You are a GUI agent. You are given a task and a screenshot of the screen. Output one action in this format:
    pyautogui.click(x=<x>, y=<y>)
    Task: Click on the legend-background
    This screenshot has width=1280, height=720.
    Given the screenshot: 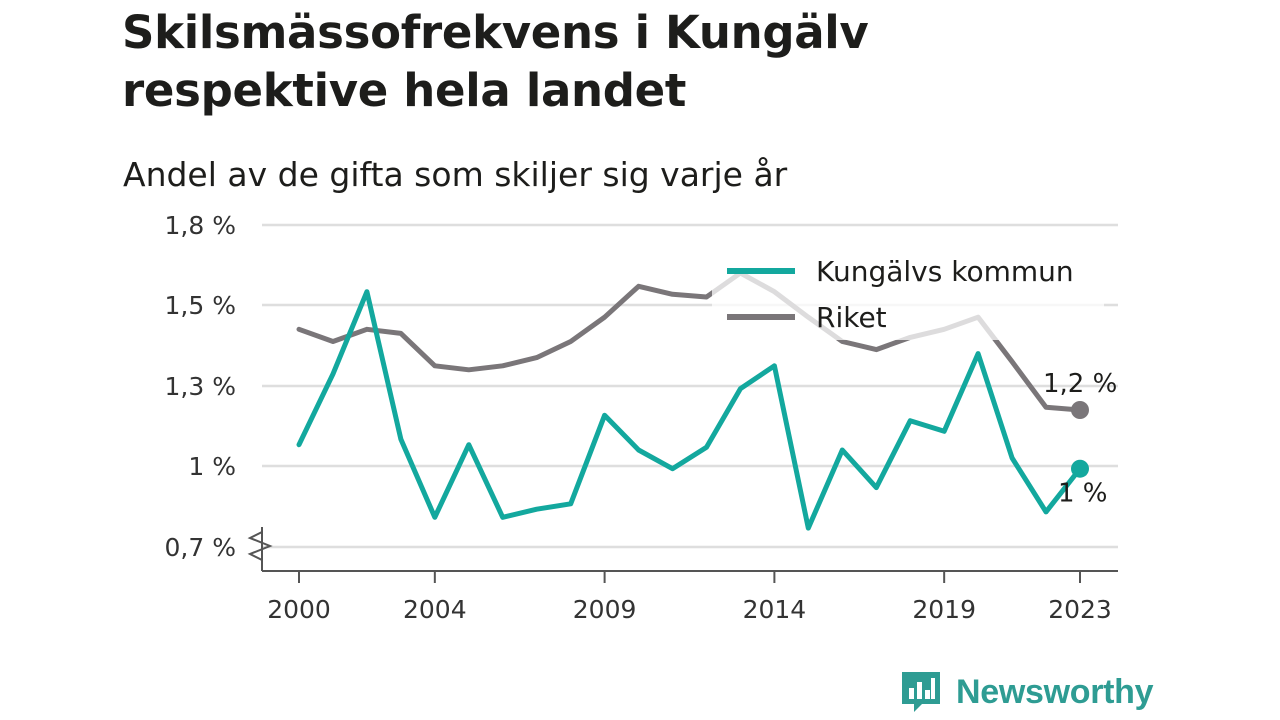 What is the action you would take?
    pyautogui.click(x=908, y=294)
    